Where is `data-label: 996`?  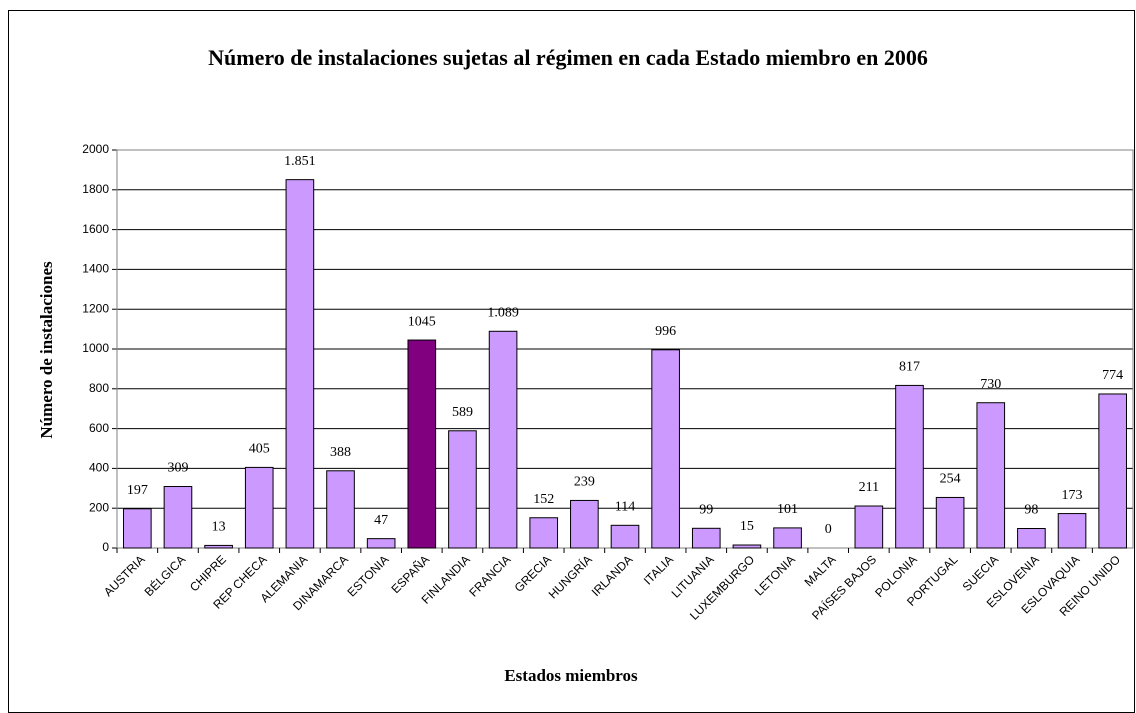 data-label: 996 is located at coordinates (665, 331).